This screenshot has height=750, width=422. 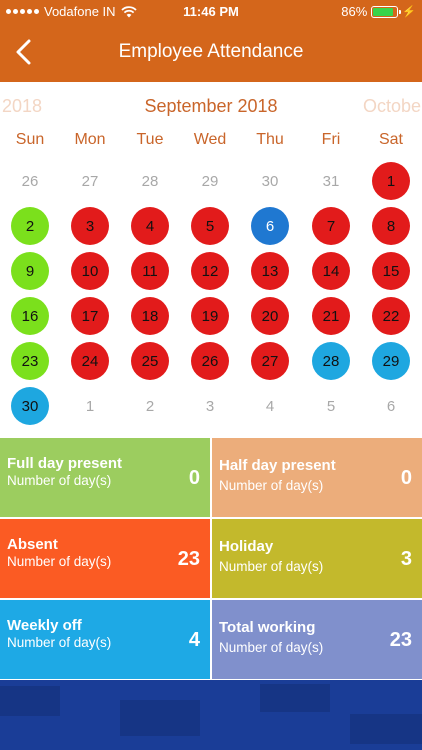 What do you see at coordinates (391, 226) in the screenshot?
I see `calendar-day: 8` at bounding box center [391, 226].